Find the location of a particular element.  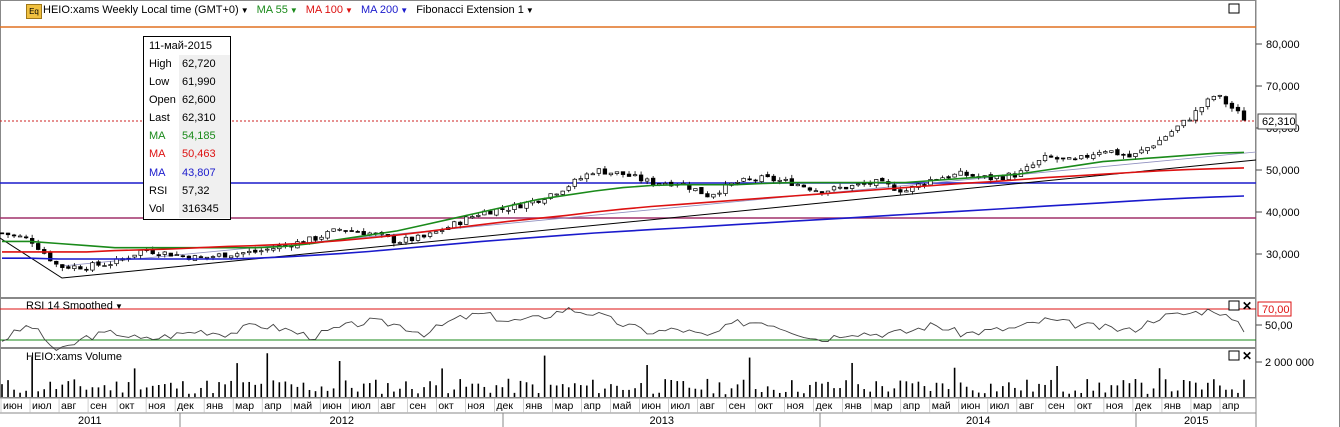

last-price-marker is located at coordinates (1277, 121).